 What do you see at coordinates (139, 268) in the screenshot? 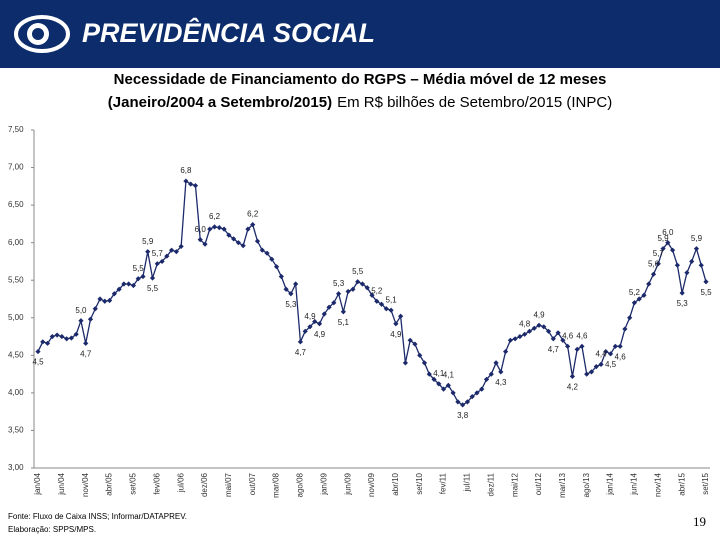
I see `data-label: 5,5` at bounding box center [139, 268].